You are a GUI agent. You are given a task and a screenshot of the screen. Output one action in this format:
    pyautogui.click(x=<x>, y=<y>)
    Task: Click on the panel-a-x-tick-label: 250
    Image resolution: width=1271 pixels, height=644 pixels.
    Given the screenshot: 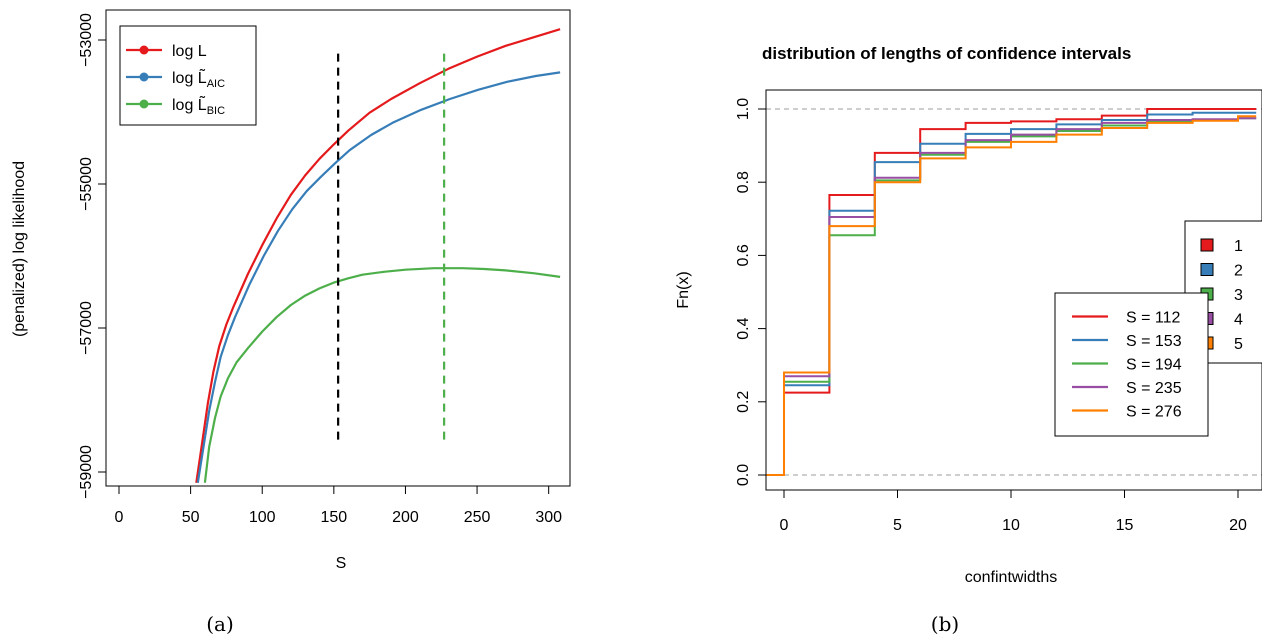 What is the action you would take?
    pyautogui.click(x=477, y=517)
    